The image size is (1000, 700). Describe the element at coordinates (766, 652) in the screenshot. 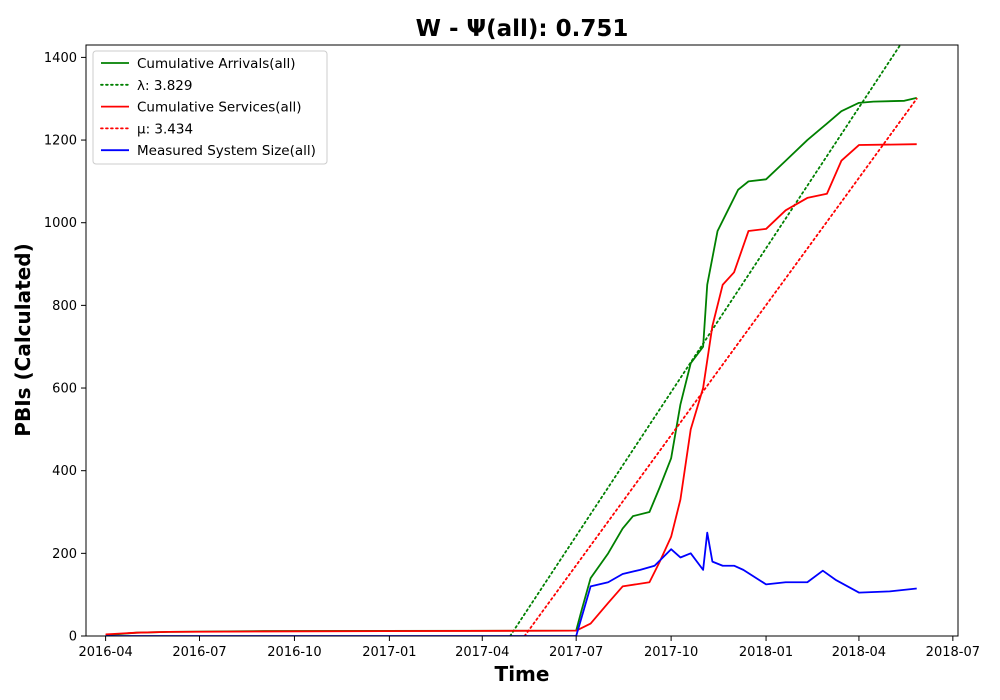

I see `x-tick-label: 2018-01` at that location.